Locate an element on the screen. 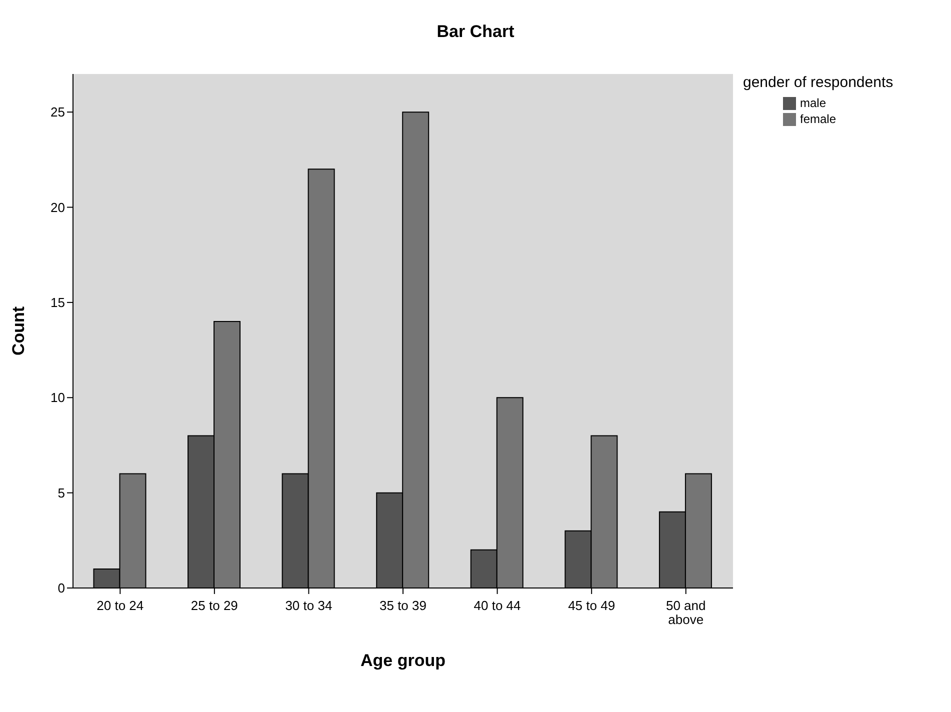 Image resolution: width=951 pixels, height=712 pixels. x-tick-label: 50 and above is located at coordinates (686, 612).